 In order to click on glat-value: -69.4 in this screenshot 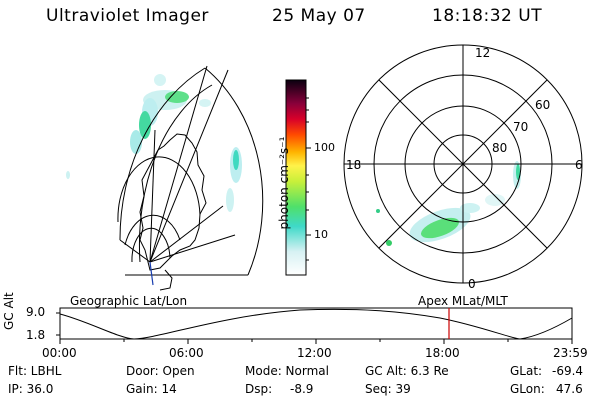, I will do `click(568, 371)`.